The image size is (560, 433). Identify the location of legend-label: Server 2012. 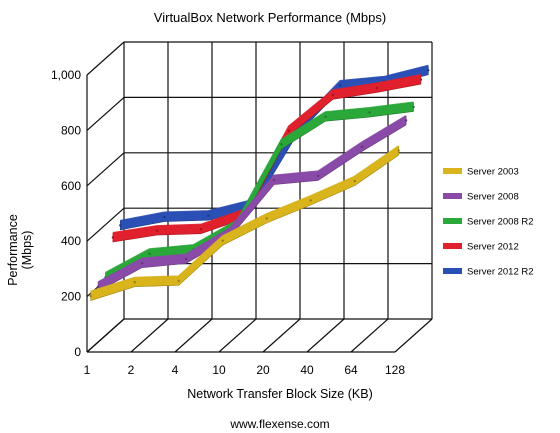
(493, 247).